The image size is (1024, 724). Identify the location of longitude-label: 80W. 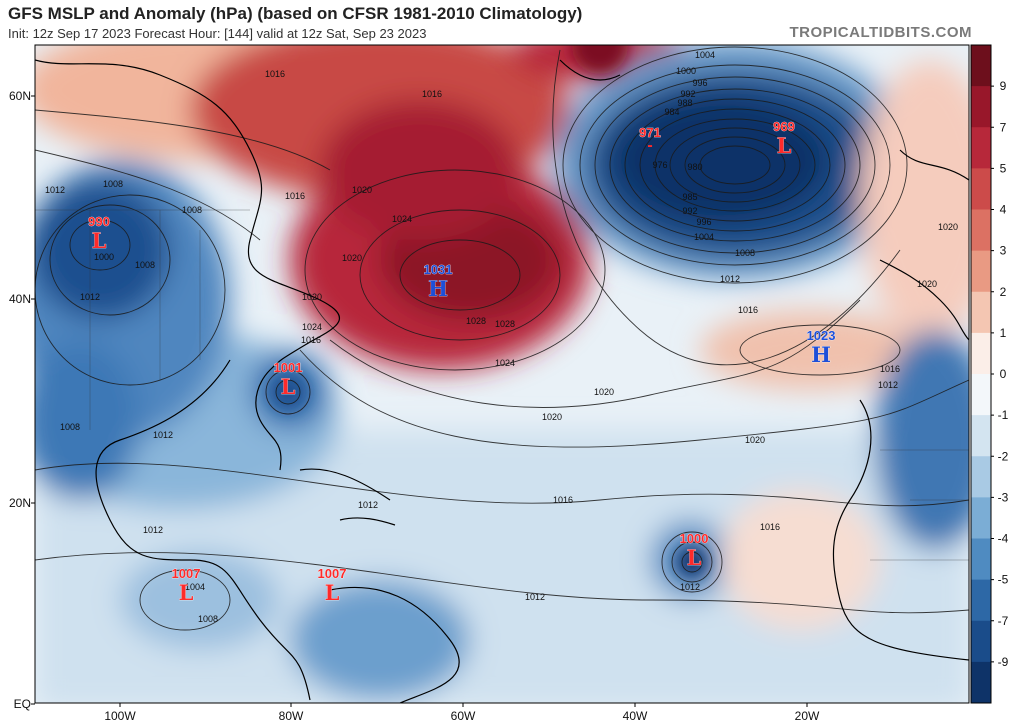
(291, 716).